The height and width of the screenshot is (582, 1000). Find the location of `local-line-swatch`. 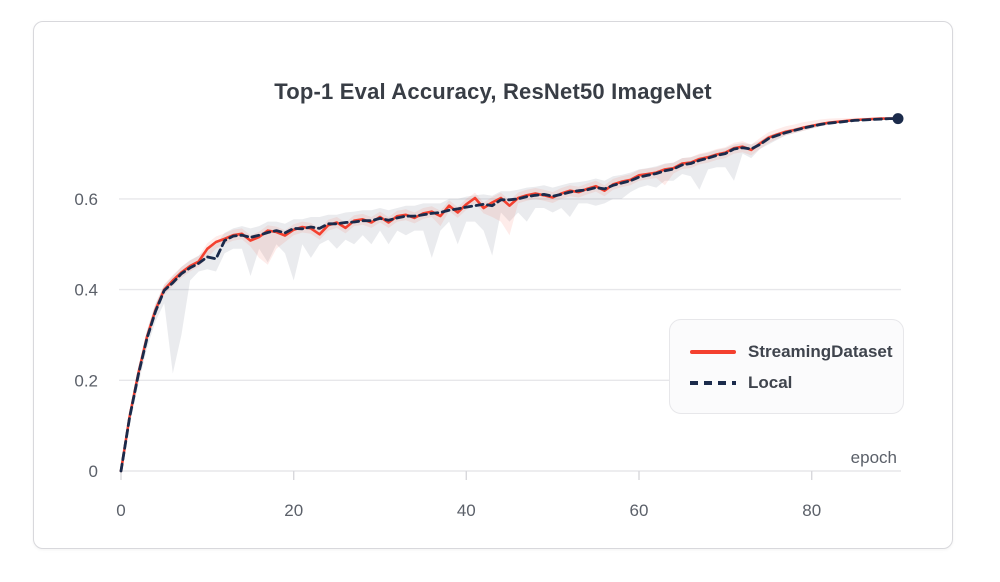

local-line-swatch is located at coordinates (713, 382).